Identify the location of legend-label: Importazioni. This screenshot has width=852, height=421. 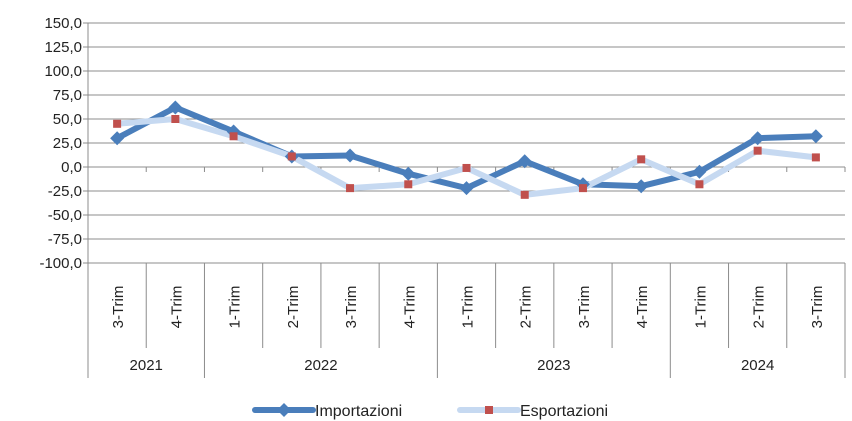
(358, 411).